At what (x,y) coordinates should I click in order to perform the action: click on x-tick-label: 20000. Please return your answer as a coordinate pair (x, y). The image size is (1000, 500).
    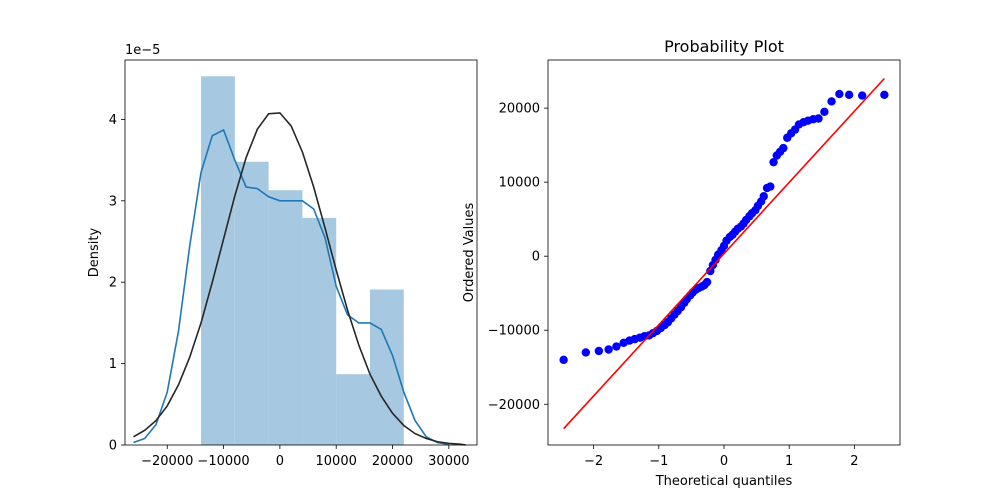
    Looking at the image, I should click on (392, 461).